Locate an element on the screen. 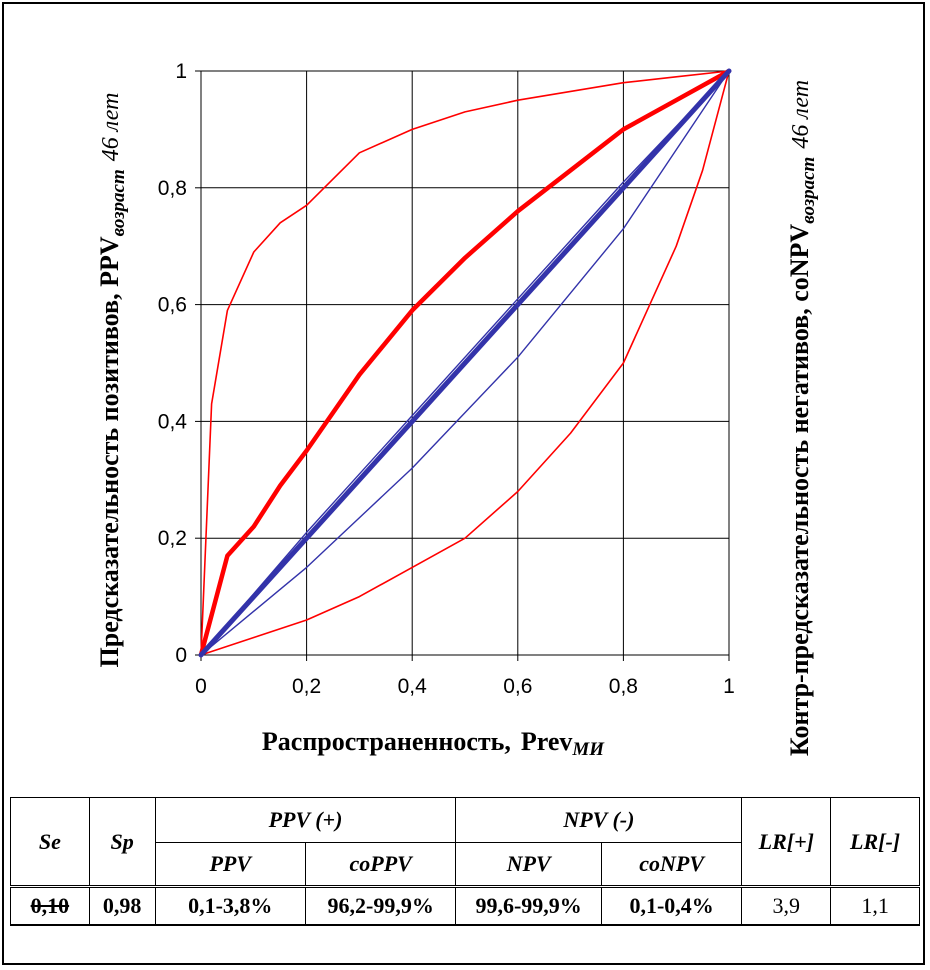 The height and width of the screenshot is (970, 930). cell-ppv: 0,1-3,8% is located at coordinates (230, 905).